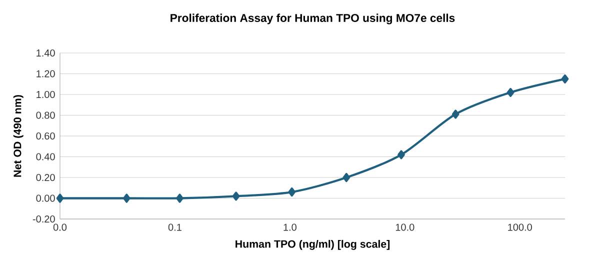  What do you see at coordinates (290, 227) in the screenshot?
I see `x-tick-label: 1.0` at bounding box center [290, 227].